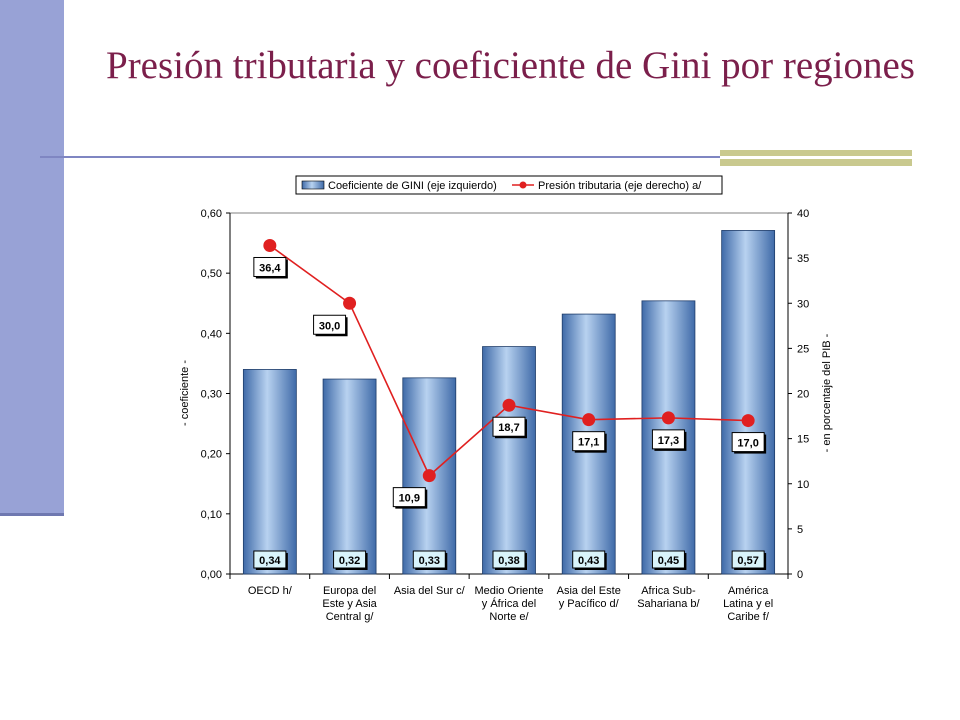 The image size is (960, 720). I want to click on gini-data-label: 0,32, so click(349, 561).